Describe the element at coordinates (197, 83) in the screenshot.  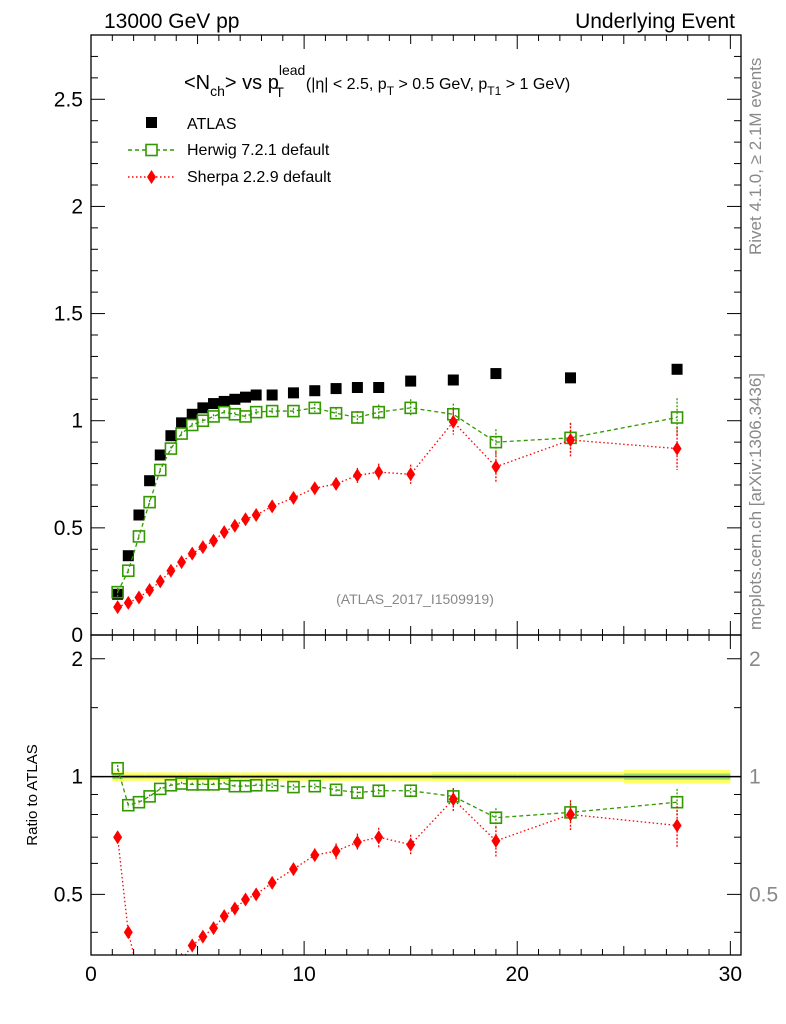
I see `title-prefix: <N` at that location.